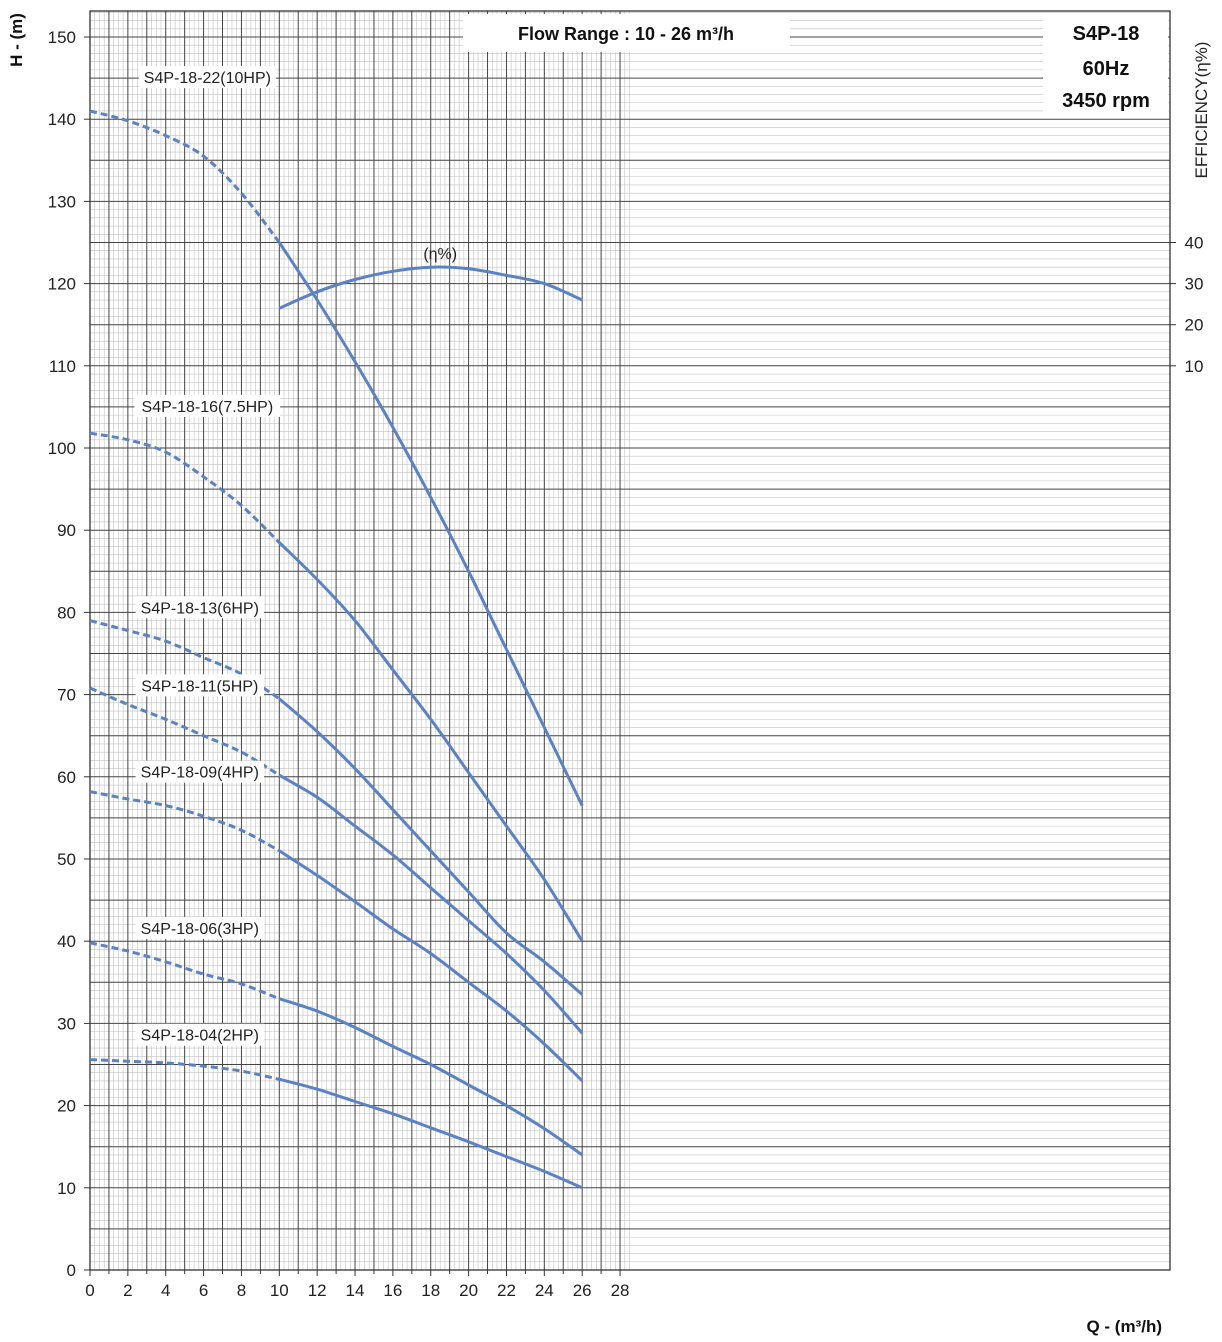 The width and height of the screenshot is (1222, 1342). What do you see at coordinates (506, 1290) in the screenshot?
I see `x-tick-label: 22` at bounding box center [506, 1290].